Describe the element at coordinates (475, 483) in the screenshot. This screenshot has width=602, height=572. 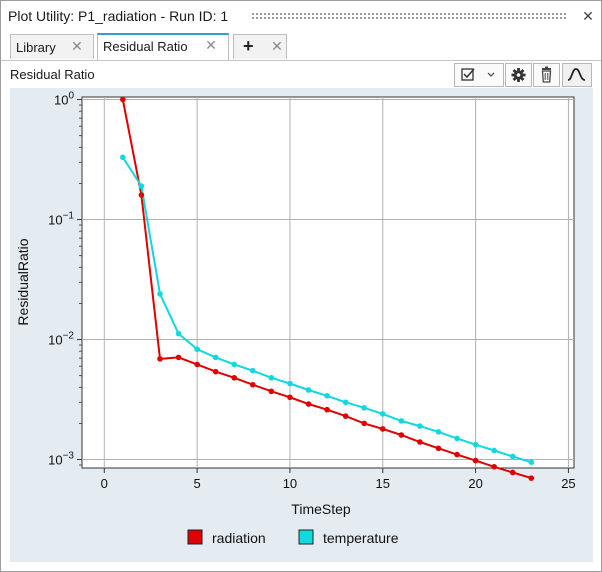
I see `x-tick-label: 20` at that location.